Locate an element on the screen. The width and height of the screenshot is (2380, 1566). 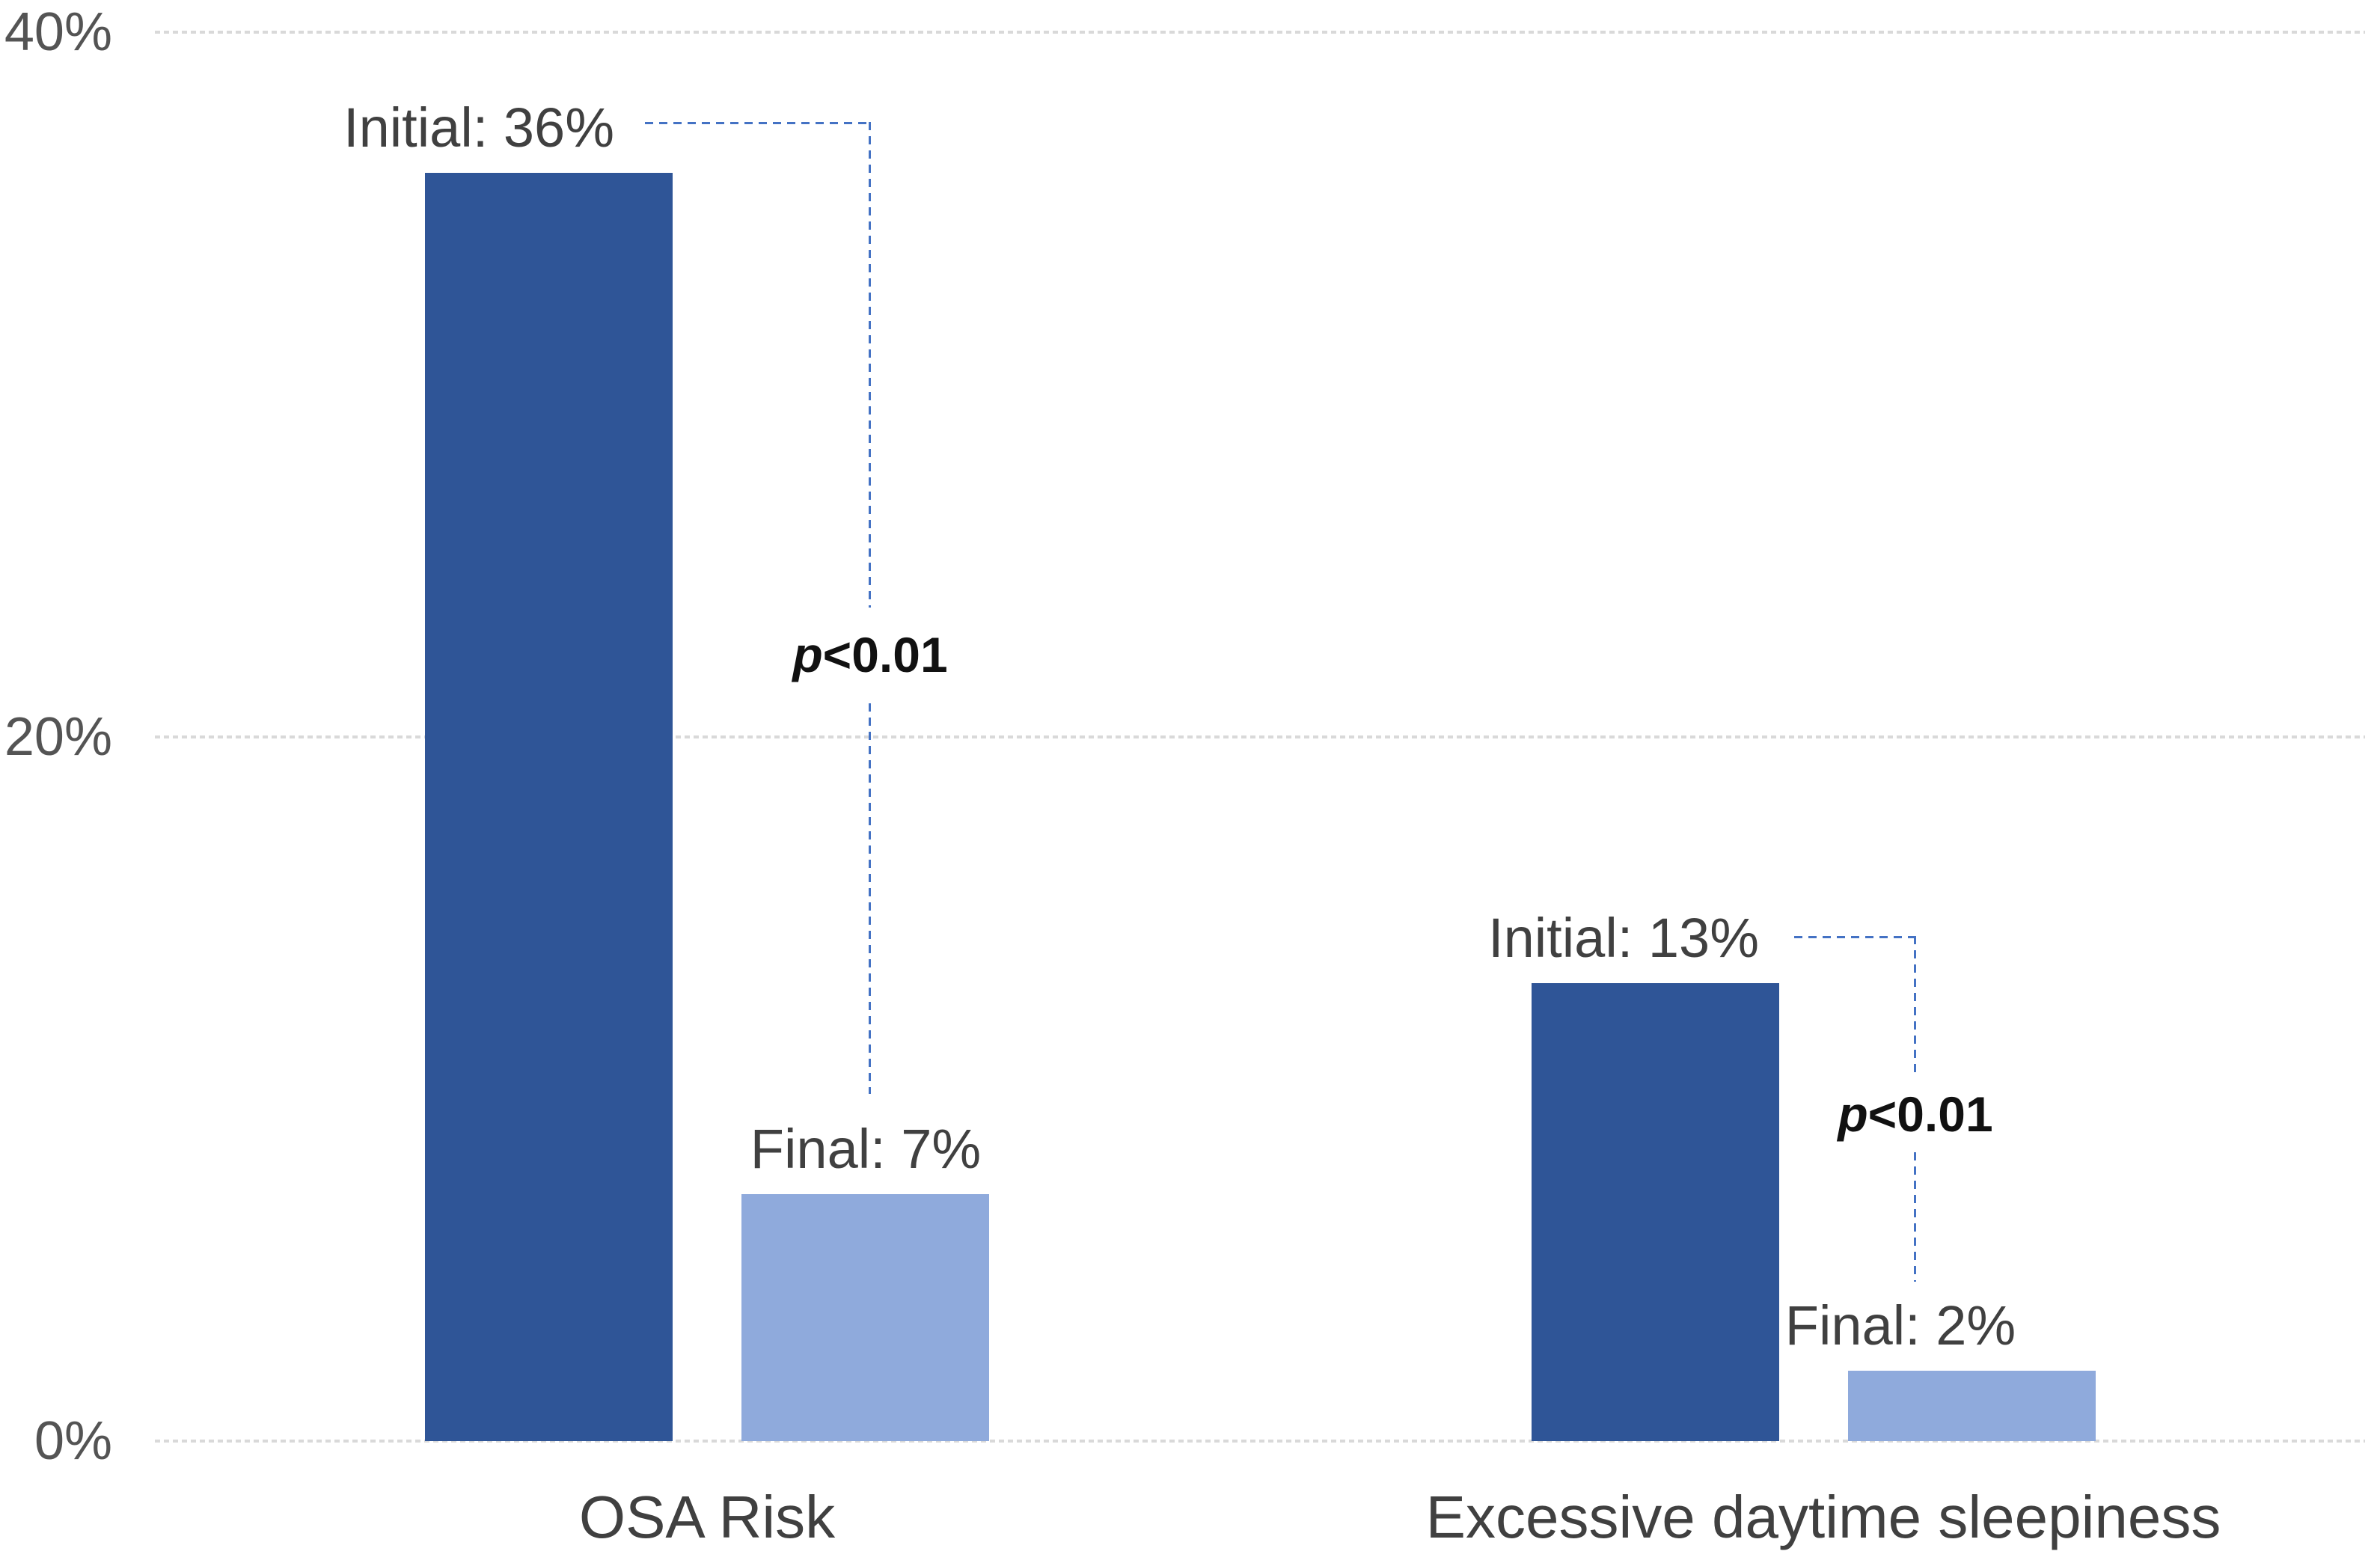
category-label-osa-risk: OSA Risk is located at coordinates (707, 1517).